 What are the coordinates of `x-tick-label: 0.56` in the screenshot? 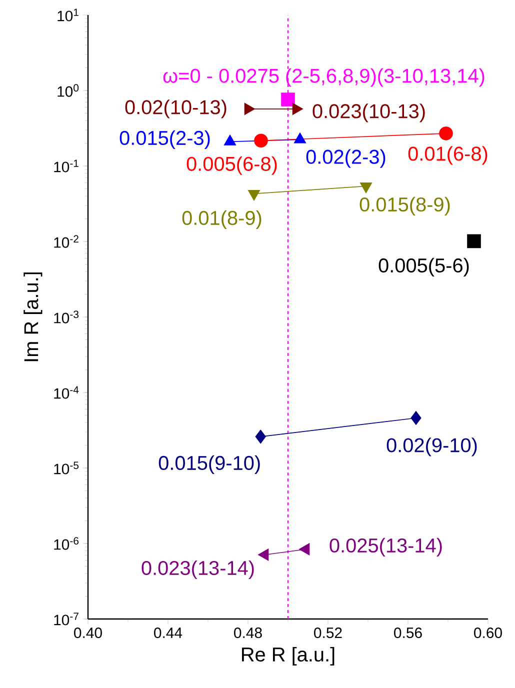 It's located at (408, 633).